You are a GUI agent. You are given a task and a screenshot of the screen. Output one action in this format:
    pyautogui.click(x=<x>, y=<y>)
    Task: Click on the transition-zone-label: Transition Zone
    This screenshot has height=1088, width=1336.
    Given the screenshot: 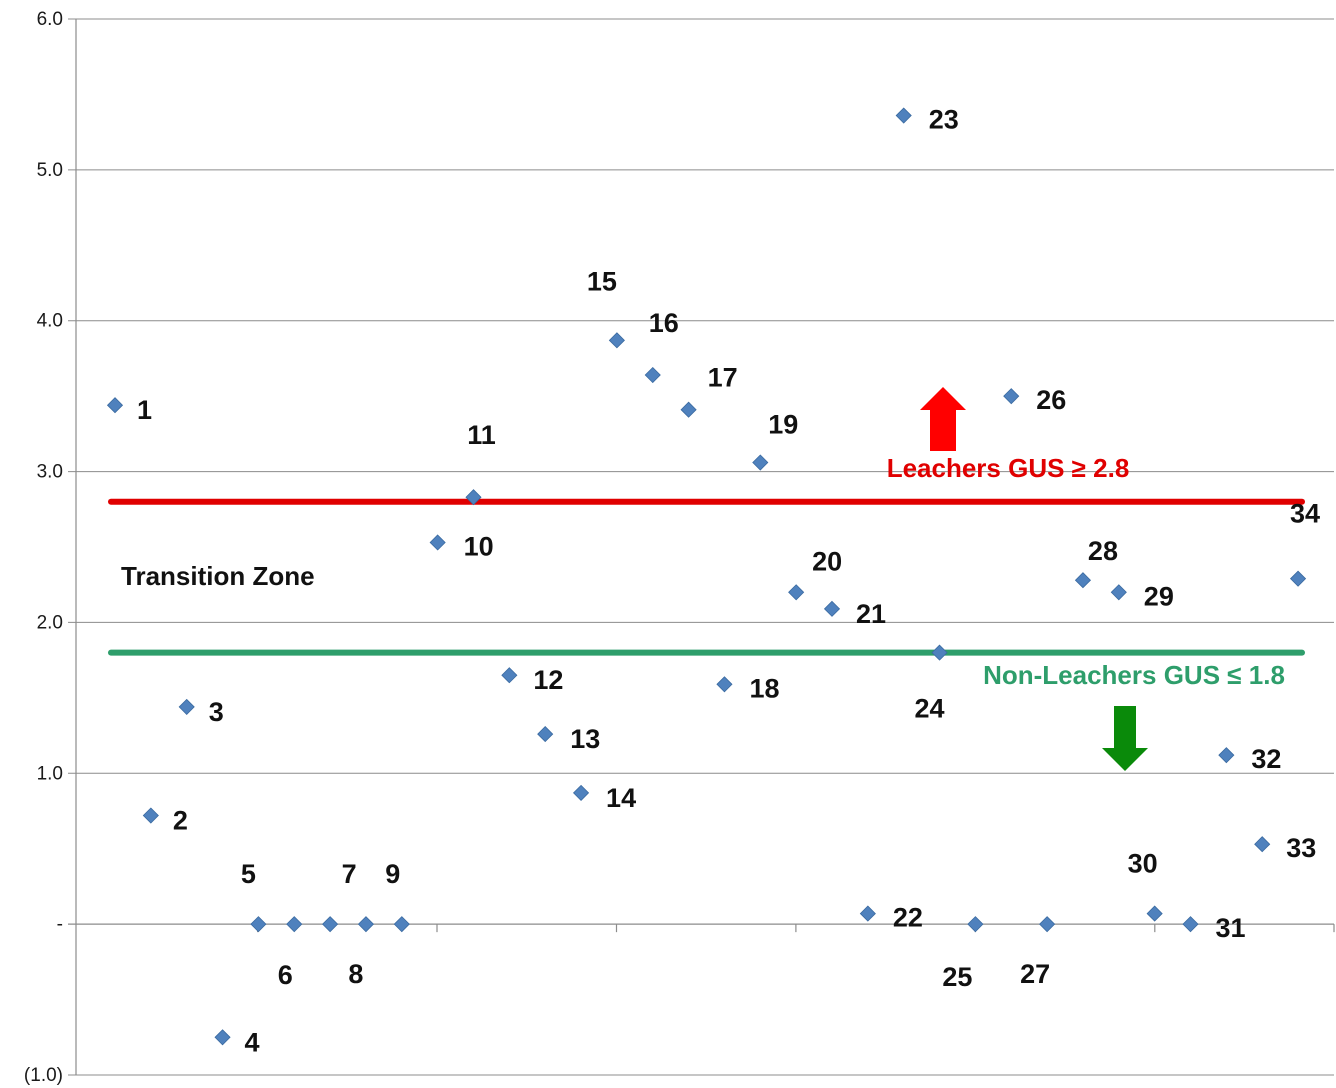 What is the action you would take?
    pyautogui.click(x=218, y=576)
    